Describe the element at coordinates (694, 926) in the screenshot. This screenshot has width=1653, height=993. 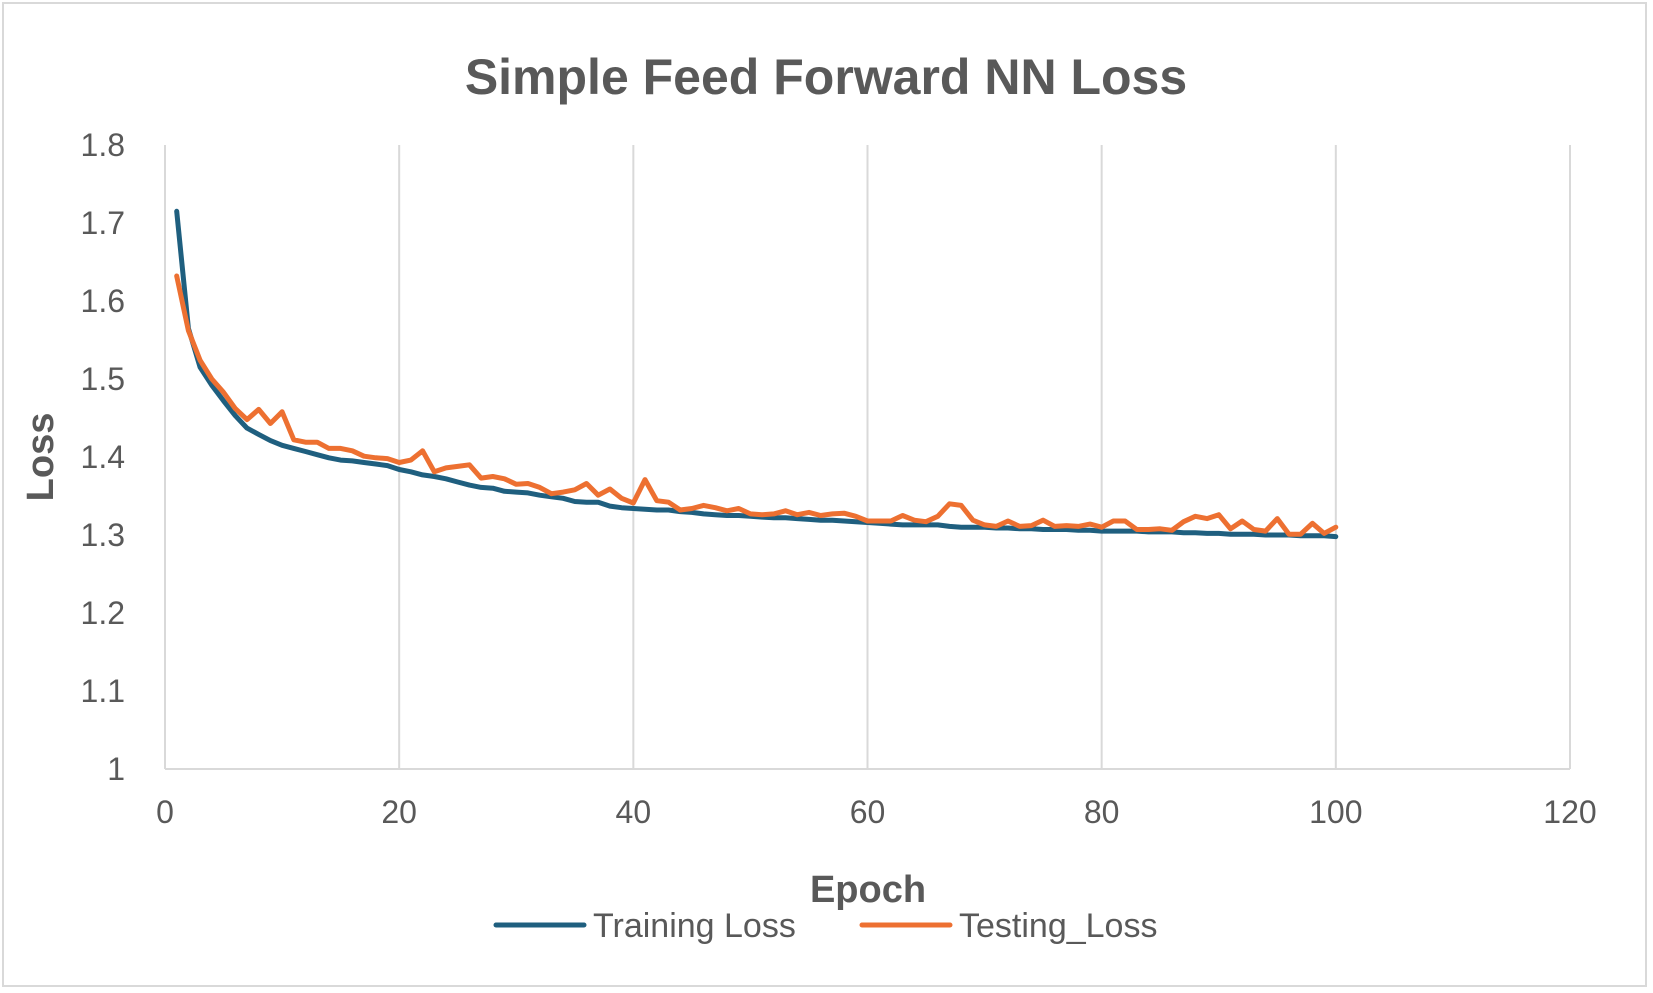
I see `legend-label: Training Loss` at that location.